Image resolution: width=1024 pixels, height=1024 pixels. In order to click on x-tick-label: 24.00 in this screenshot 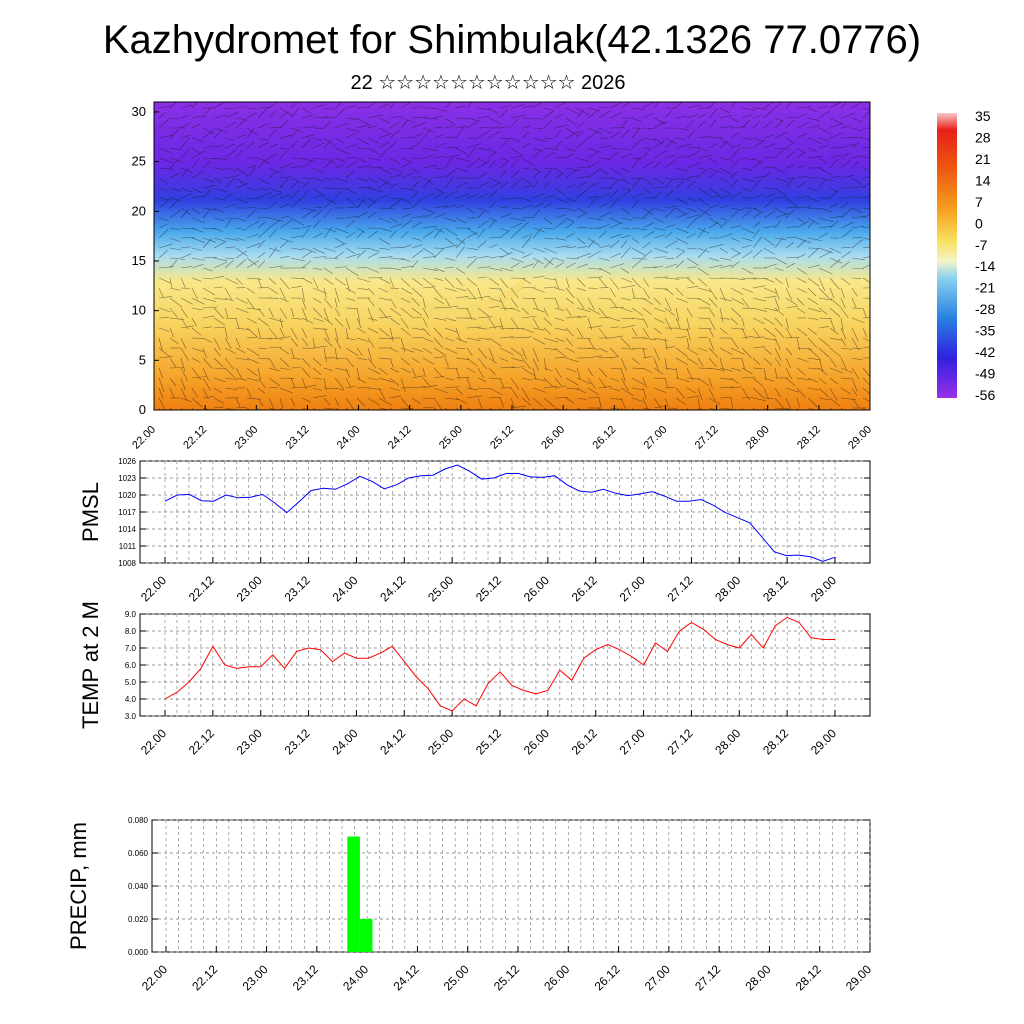, I will do `click(344, 741)`.